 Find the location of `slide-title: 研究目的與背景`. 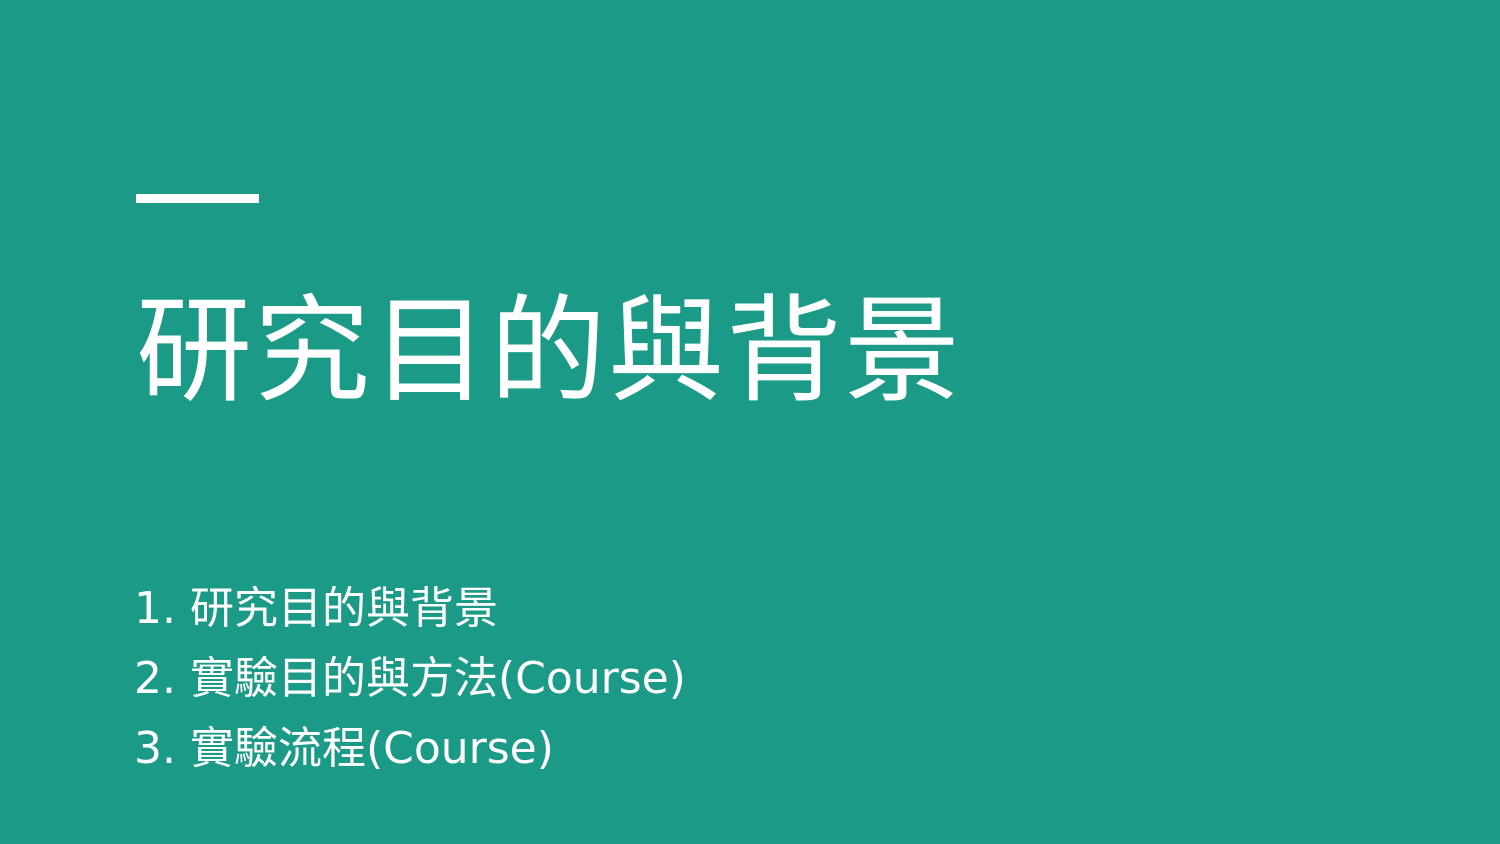

slide-title: 研究目的與背景 is located at coordinates (549, 351).